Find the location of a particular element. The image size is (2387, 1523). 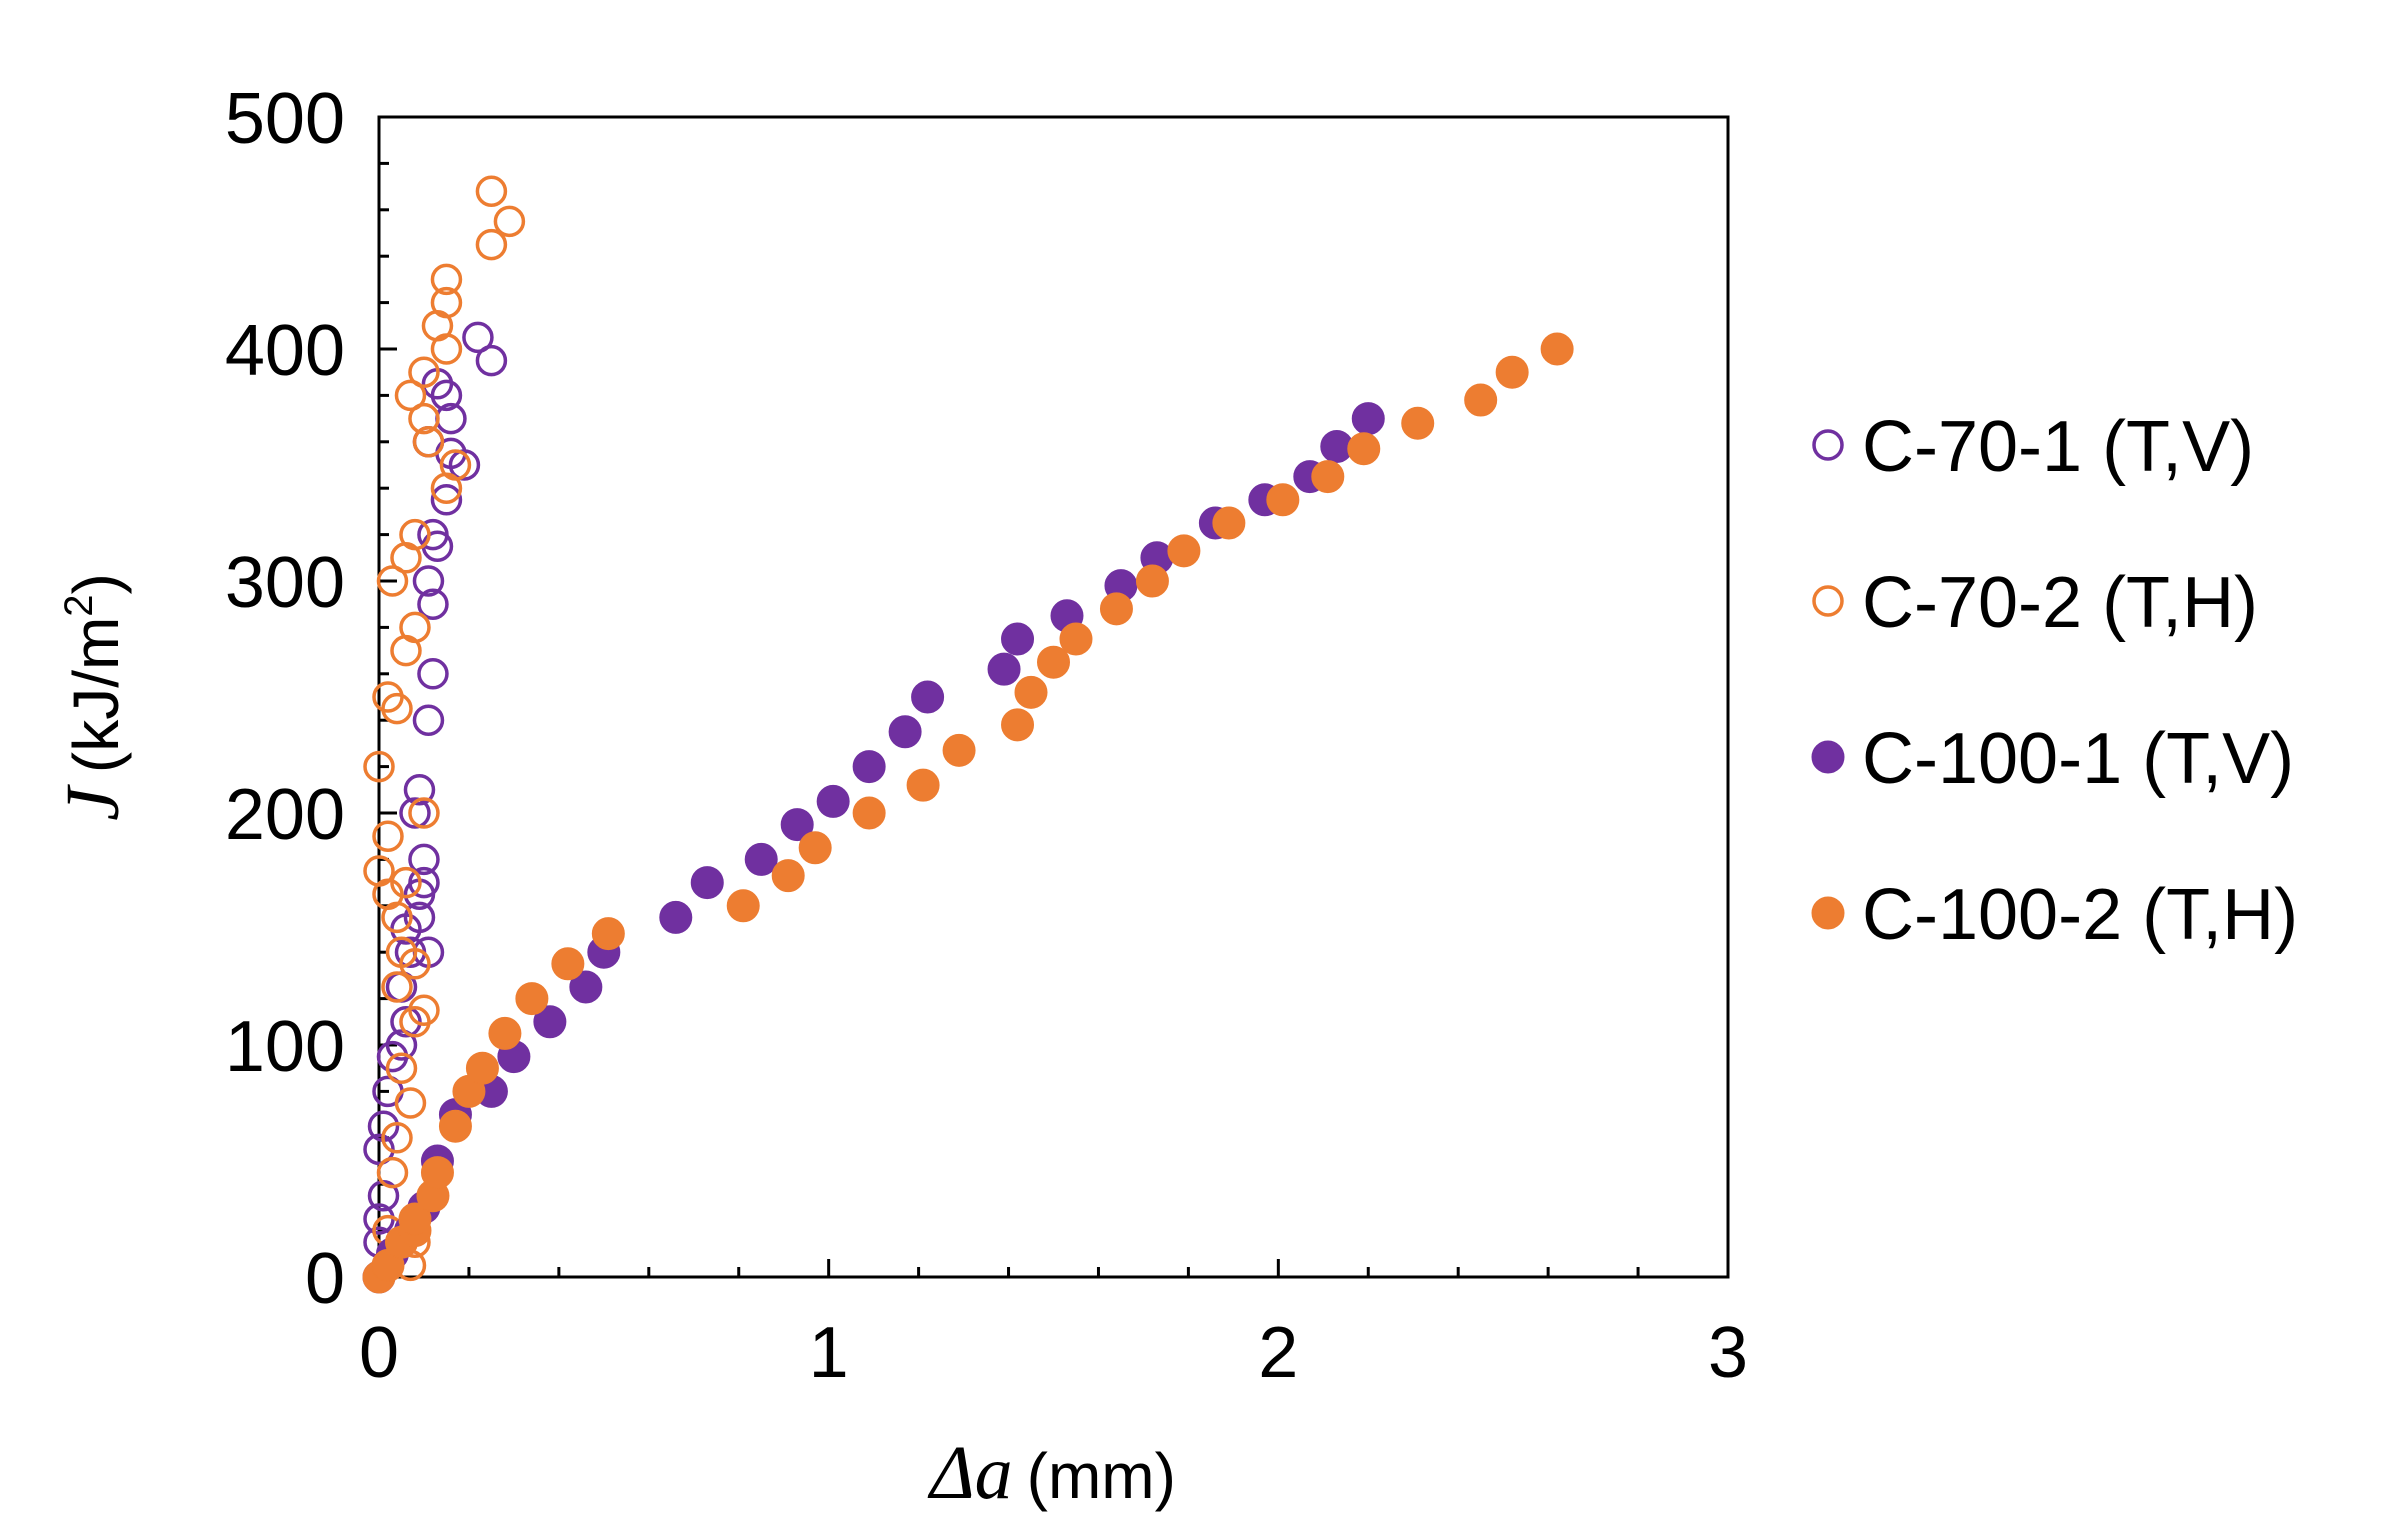

x-tick-label: 1 is located at coordinates (829, 1353).